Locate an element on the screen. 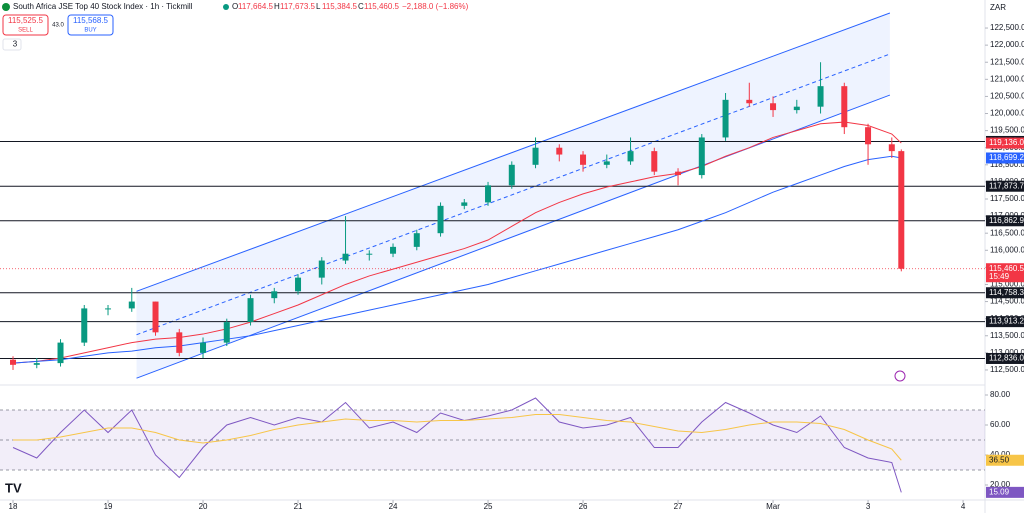 Image resolution: width=1024 pixels, height=513 pixels. y-tick-label: 118,500.0 is located at coordinates (1007, 164).